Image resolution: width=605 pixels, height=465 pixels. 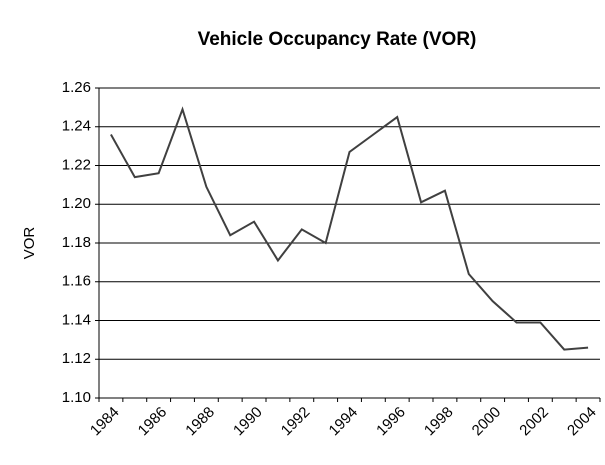 I want to click on x-tick-label: 1996, so click(x=391, y=422).